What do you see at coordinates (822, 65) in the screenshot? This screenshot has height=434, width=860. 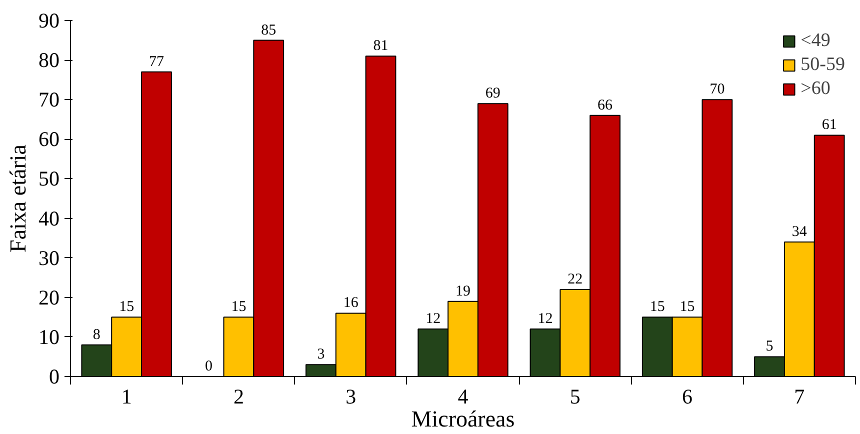 I see `legend-label: 50-59` at bounding box center [822, 65].